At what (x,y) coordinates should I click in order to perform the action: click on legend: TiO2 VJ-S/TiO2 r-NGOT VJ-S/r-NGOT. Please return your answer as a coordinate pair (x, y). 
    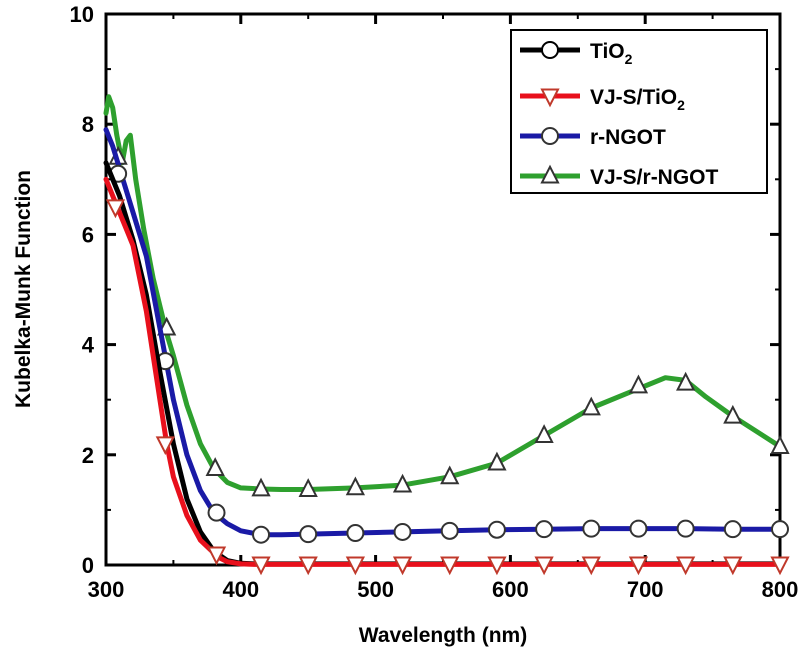
    Looking at the image, I should click on (639, 111).